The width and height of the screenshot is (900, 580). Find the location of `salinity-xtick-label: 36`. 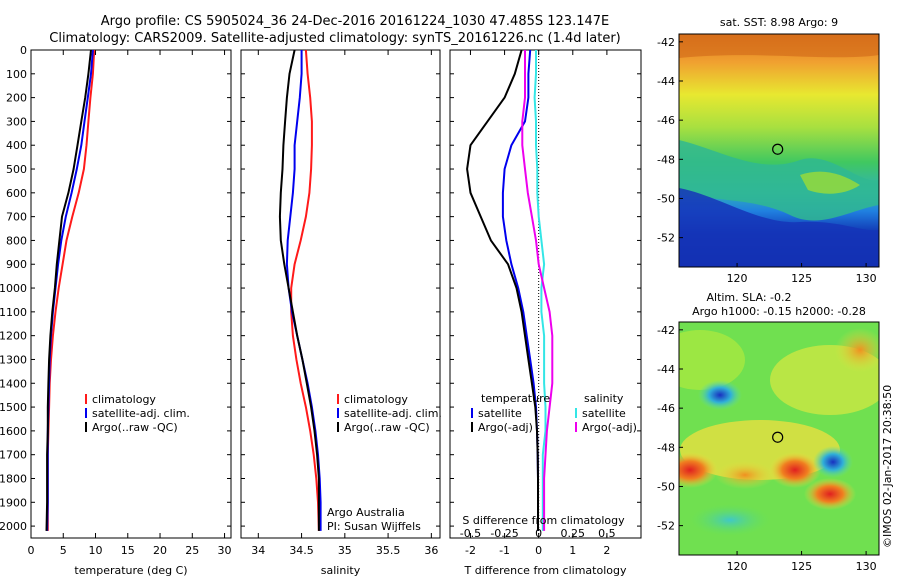

salinity-xtick-label: 36 is located at coordinates (431, 550).